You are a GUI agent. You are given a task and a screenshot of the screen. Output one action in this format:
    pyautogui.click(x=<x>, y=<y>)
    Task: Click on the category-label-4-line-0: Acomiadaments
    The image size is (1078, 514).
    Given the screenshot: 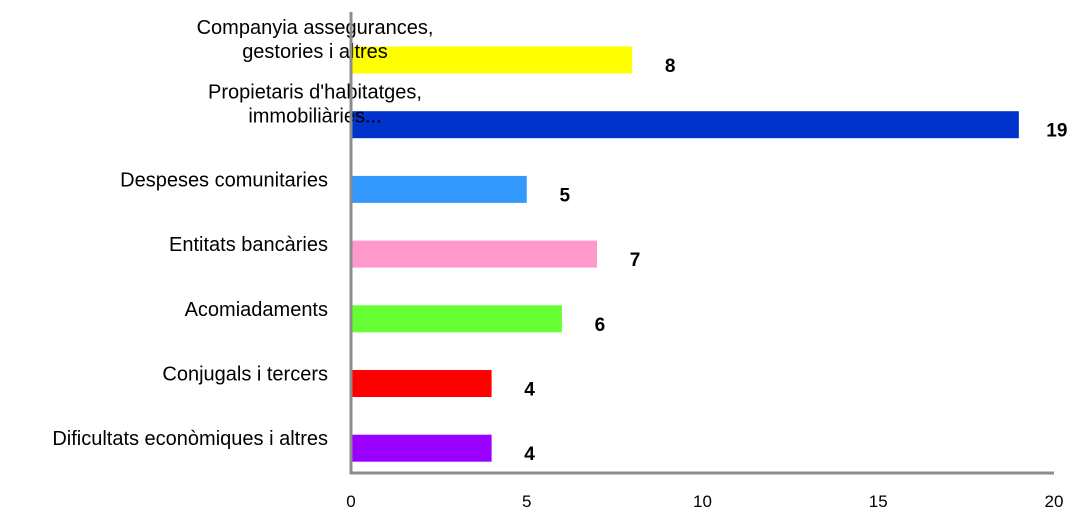 What is the action you would take?
    pyautogui.click(x=256, y=310)
    